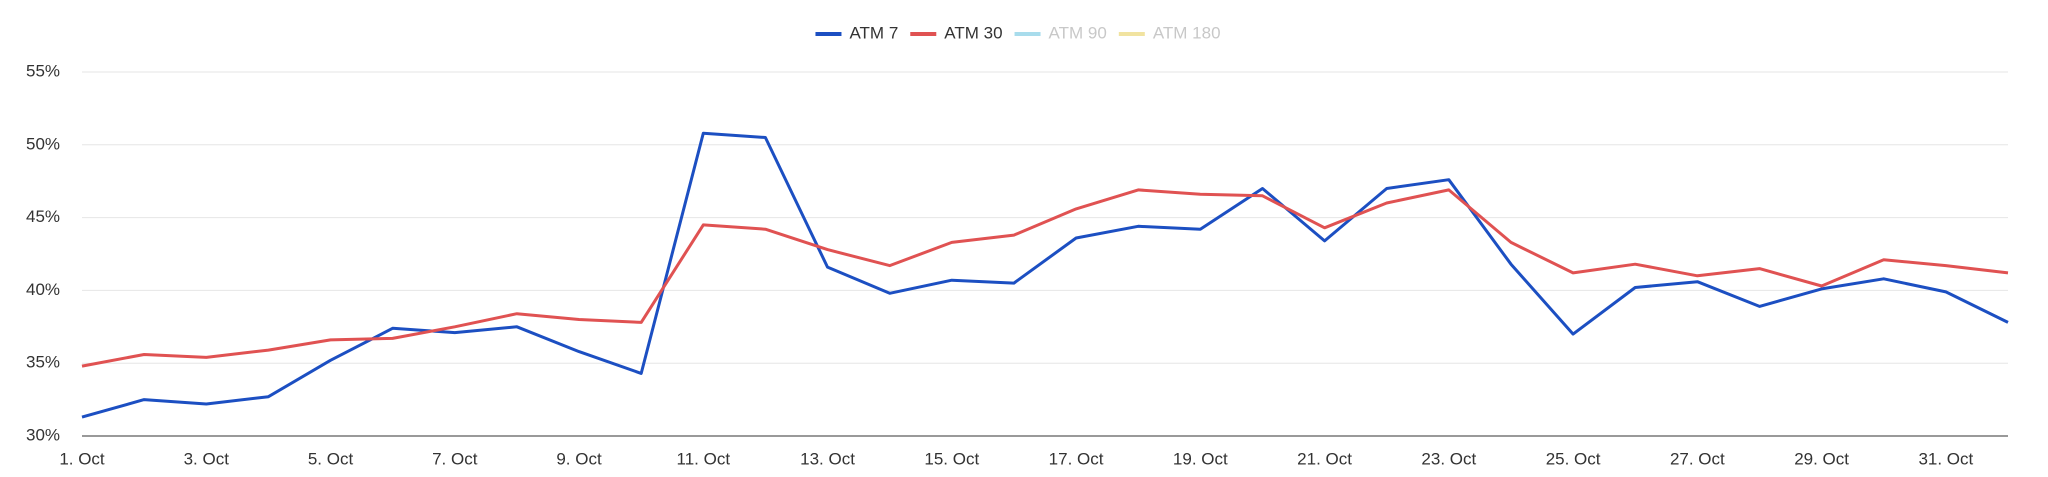  Describe the element at coordinates (1945, 458) in the screenshot. I see `x-tick-label: 31. Oct` at that location.